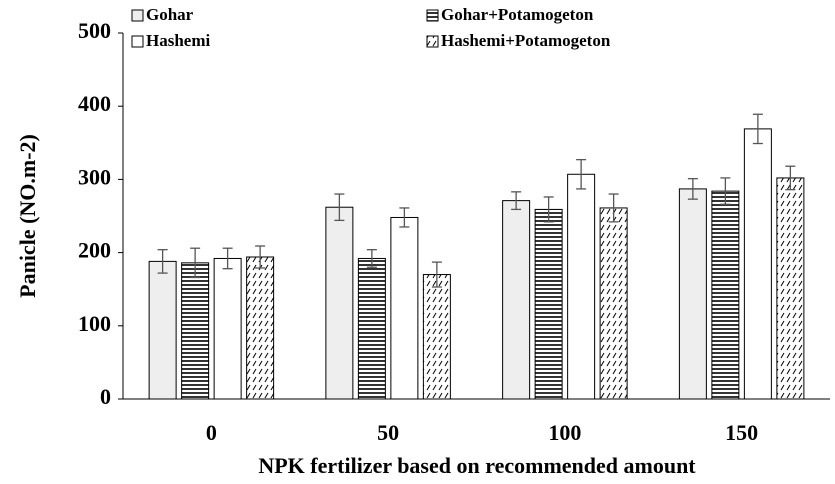 Image resolution: width=835 pixels, height=484 pixels. What do you see at coordinates (526, 40) in the screenshot?
I see `legend-label: Hashemi+Potamogeton` at bounding box center [526, 40].